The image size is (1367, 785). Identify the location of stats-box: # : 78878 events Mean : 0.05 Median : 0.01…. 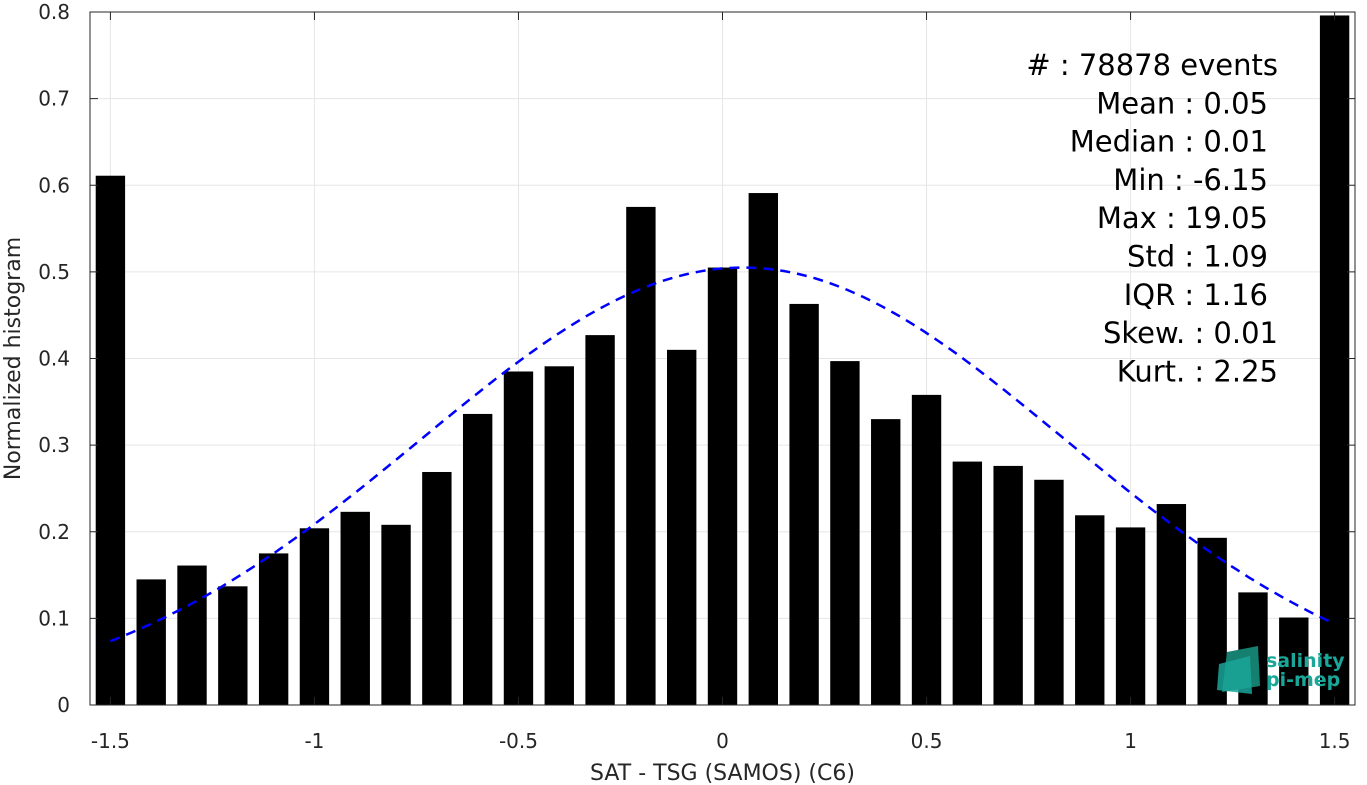
(1152, 218).